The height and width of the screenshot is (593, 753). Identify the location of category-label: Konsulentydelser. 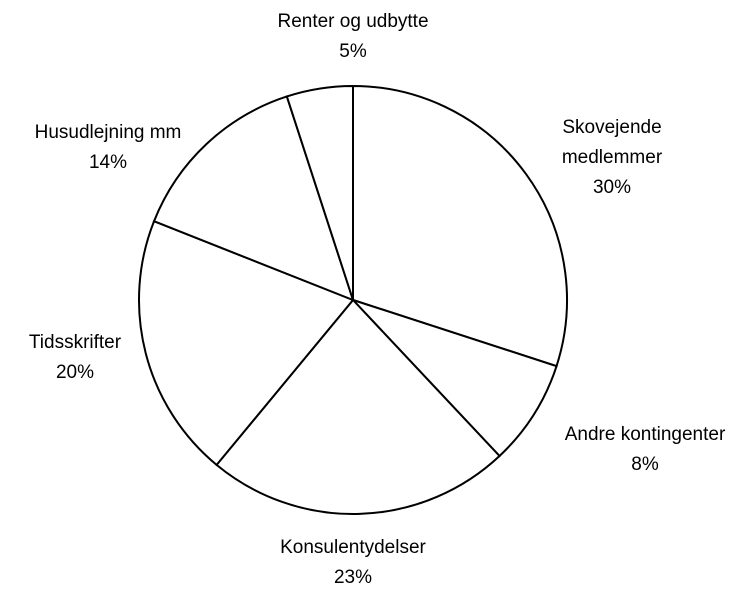
(353, 547).